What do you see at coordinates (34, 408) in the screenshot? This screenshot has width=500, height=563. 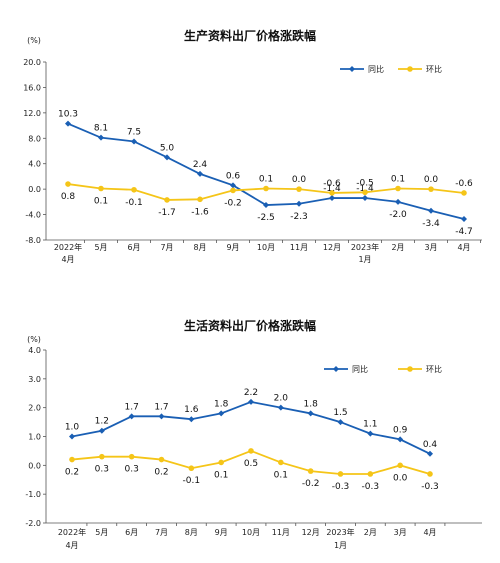 I see `y-tick-label: 2.0` at bounding box center [34, 408].